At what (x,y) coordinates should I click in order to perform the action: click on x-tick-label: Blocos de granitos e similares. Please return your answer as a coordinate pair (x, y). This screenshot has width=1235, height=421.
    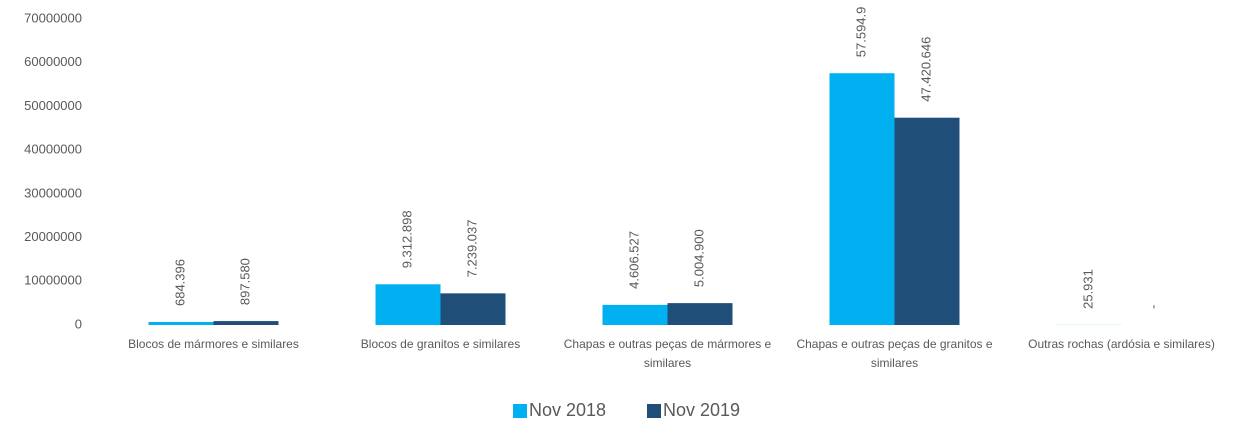
    Looking at the image, I should click on (440, 344).